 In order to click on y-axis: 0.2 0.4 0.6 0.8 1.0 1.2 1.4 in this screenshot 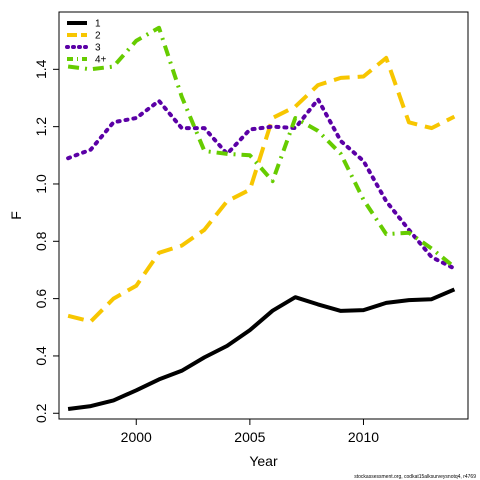, I will do `click(46, 241)`.